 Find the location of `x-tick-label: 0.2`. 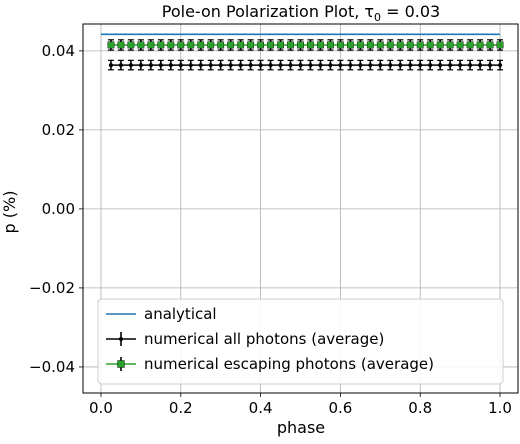

x-tick-label: 0.2 is located at coordinates (181, 408).